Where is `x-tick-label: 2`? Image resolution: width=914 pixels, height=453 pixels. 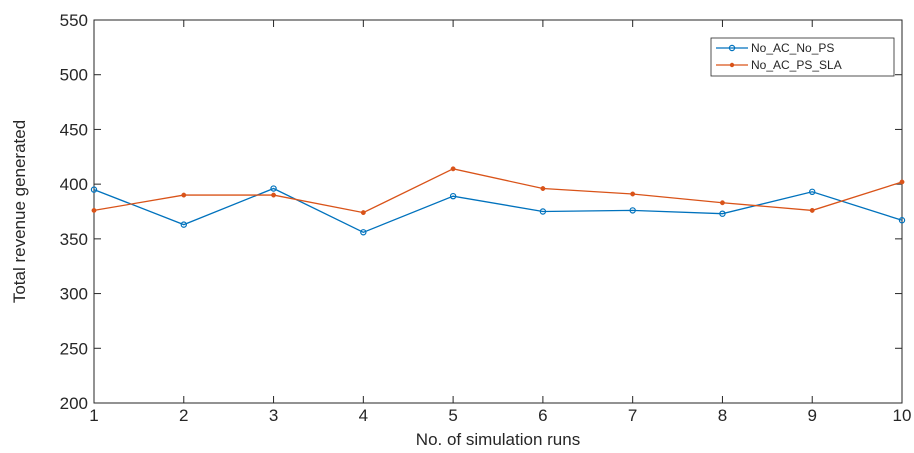 x-tick-label: 2 is located at coordinates (183, 415).